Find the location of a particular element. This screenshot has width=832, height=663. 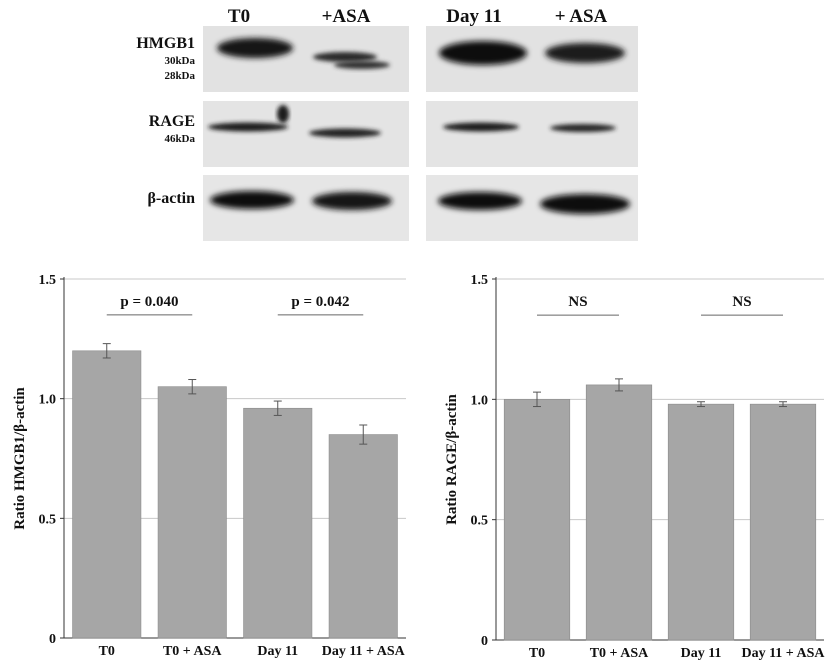

hmgb1-ytick-label-3: 1.5 is located at coordinates (48, 280).